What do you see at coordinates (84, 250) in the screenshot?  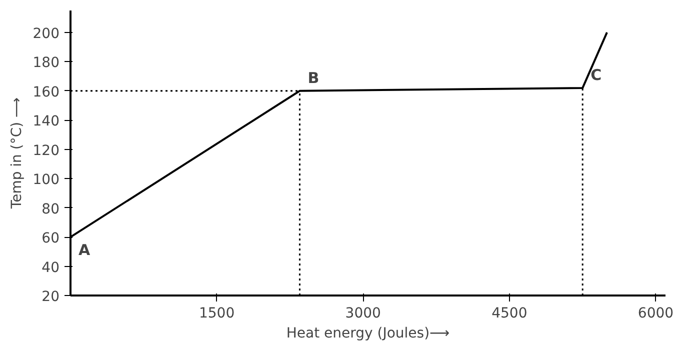 I see `annotation: A` at bounding box center [84, 250].